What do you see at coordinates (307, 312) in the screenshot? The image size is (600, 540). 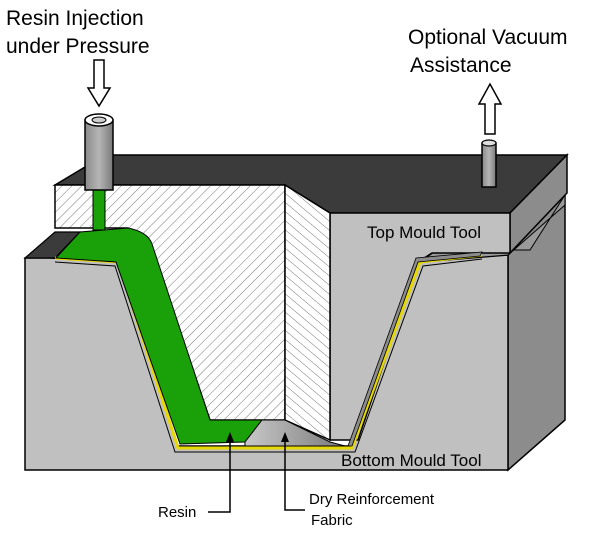 I see `top-mould-section-step` at bounding box center [307, 312].